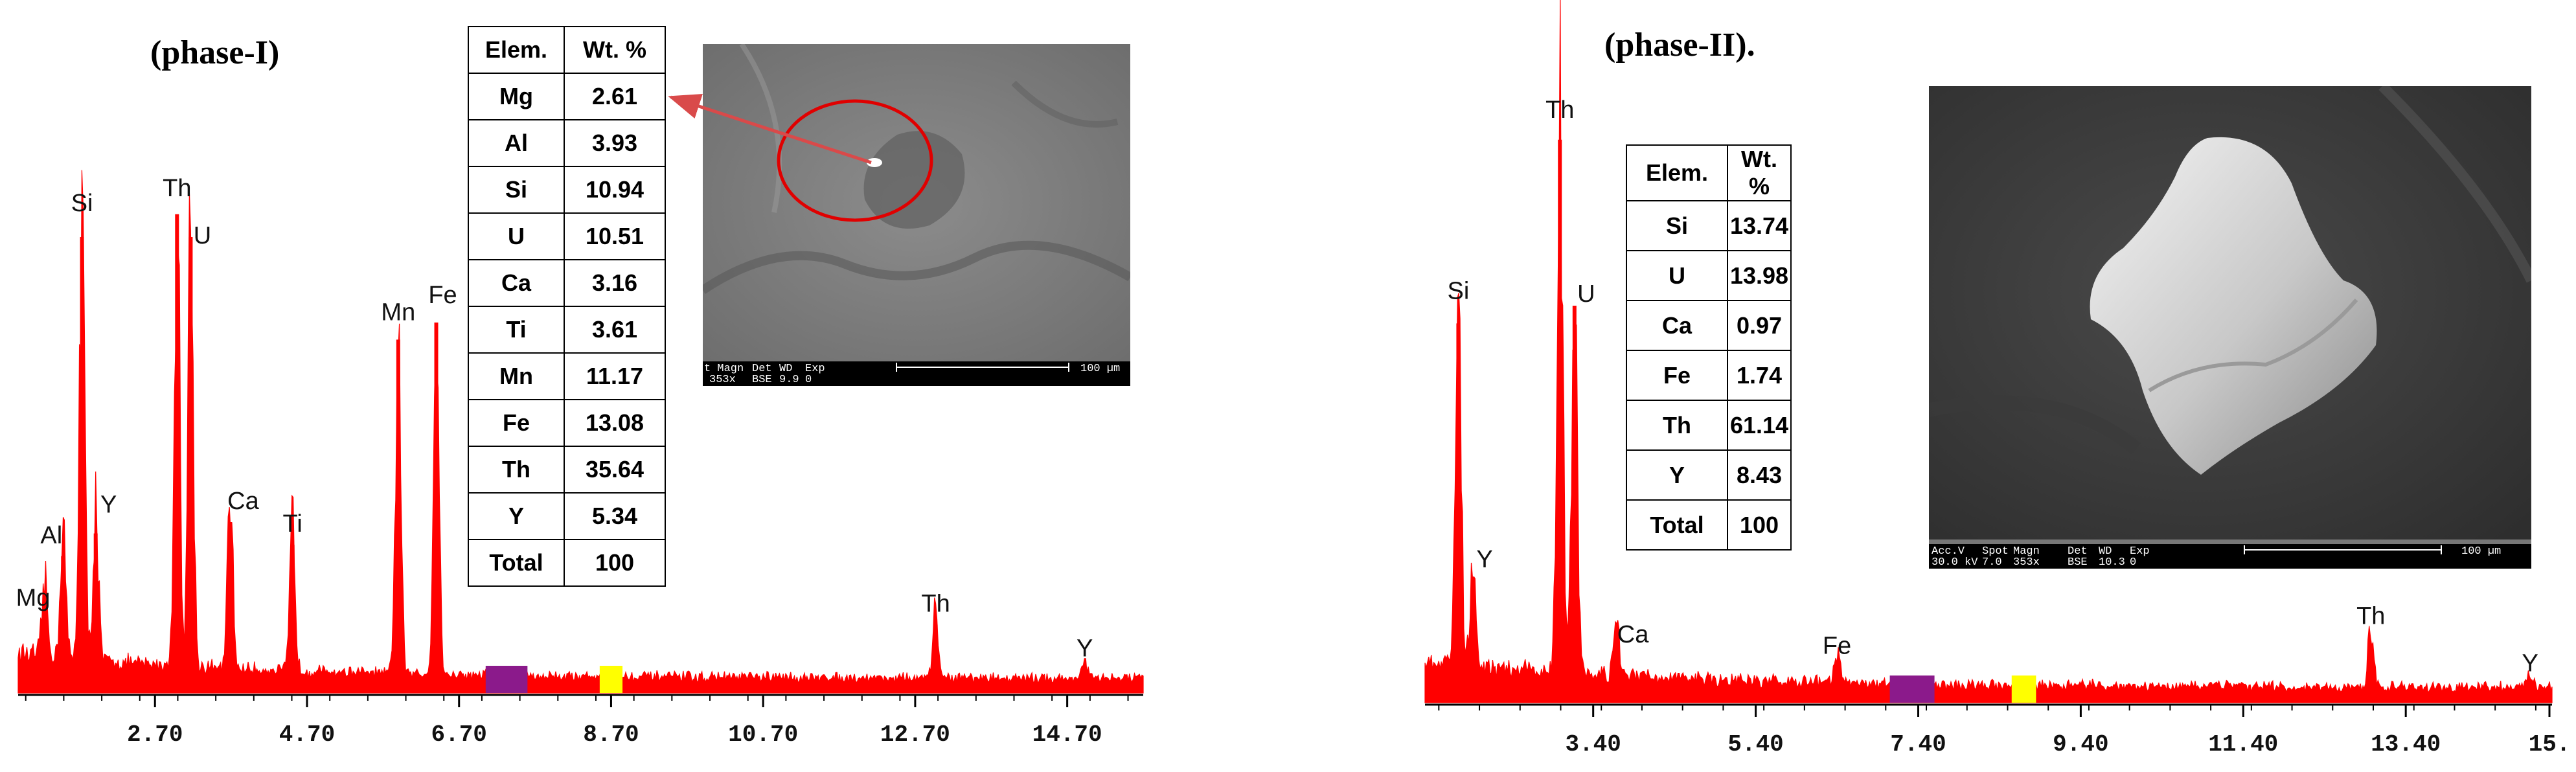 The width and height of the screenshot is (2576, 772). I want to click on x-tick-label: 11.40, so click(2243, 744).